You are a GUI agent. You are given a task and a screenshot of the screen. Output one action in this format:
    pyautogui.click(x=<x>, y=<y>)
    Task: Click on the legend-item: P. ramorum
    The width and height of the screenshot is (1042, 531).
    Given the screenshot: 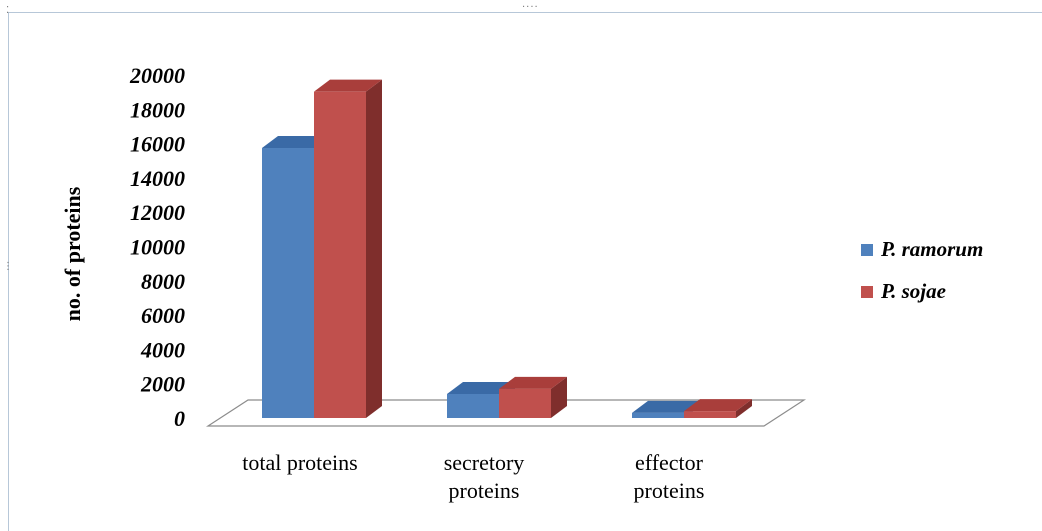 What is the action you would take?
    pyautogui.click(x=922, y=249)
    